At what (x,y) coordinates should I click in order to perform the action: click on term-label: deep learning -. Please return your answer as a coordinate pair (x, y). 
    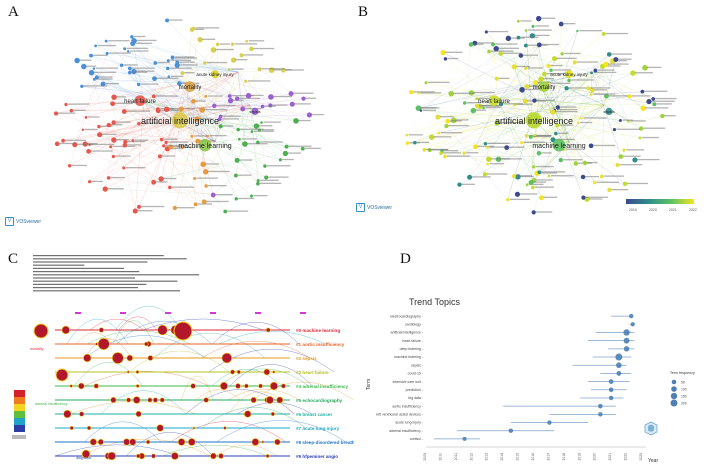
    Looking at the image, I should click on (412, 349).